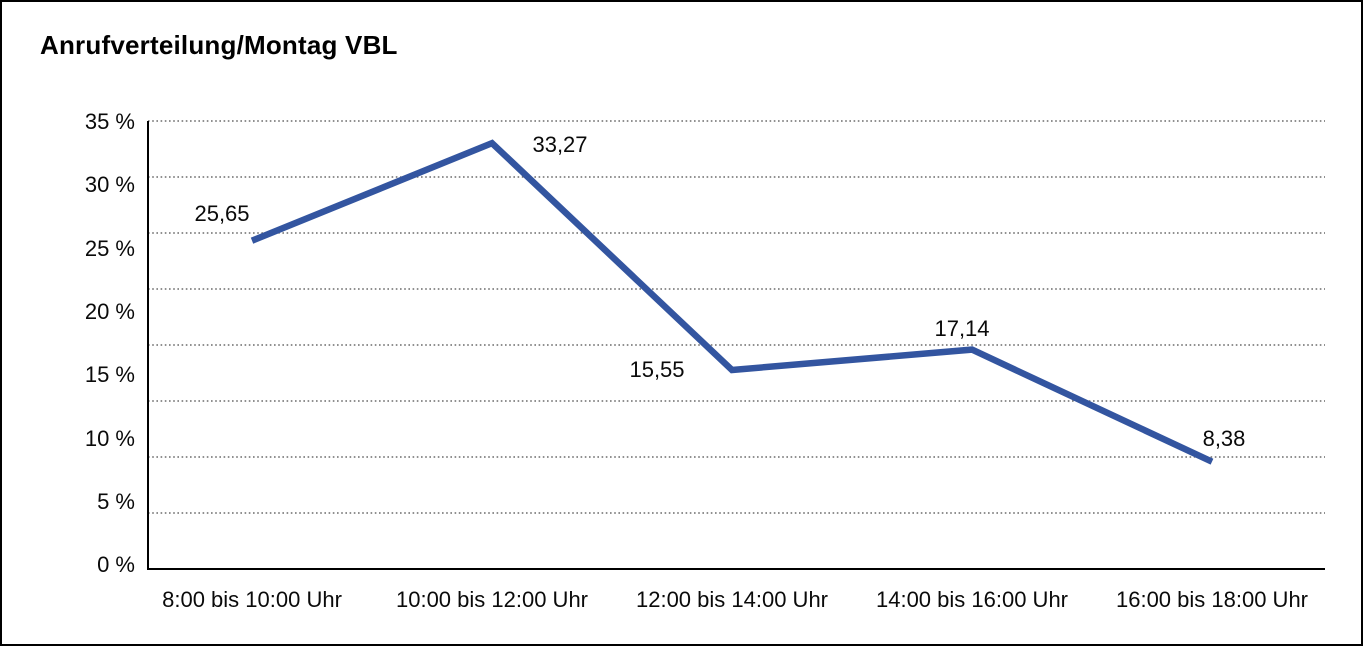 The width and height of the screenshot is (1363, 646). What do you see at coordinates (109, 185) in the screenshot?
I see `y-axis-tick-label: 30 %` at bounding box center [109, 185].